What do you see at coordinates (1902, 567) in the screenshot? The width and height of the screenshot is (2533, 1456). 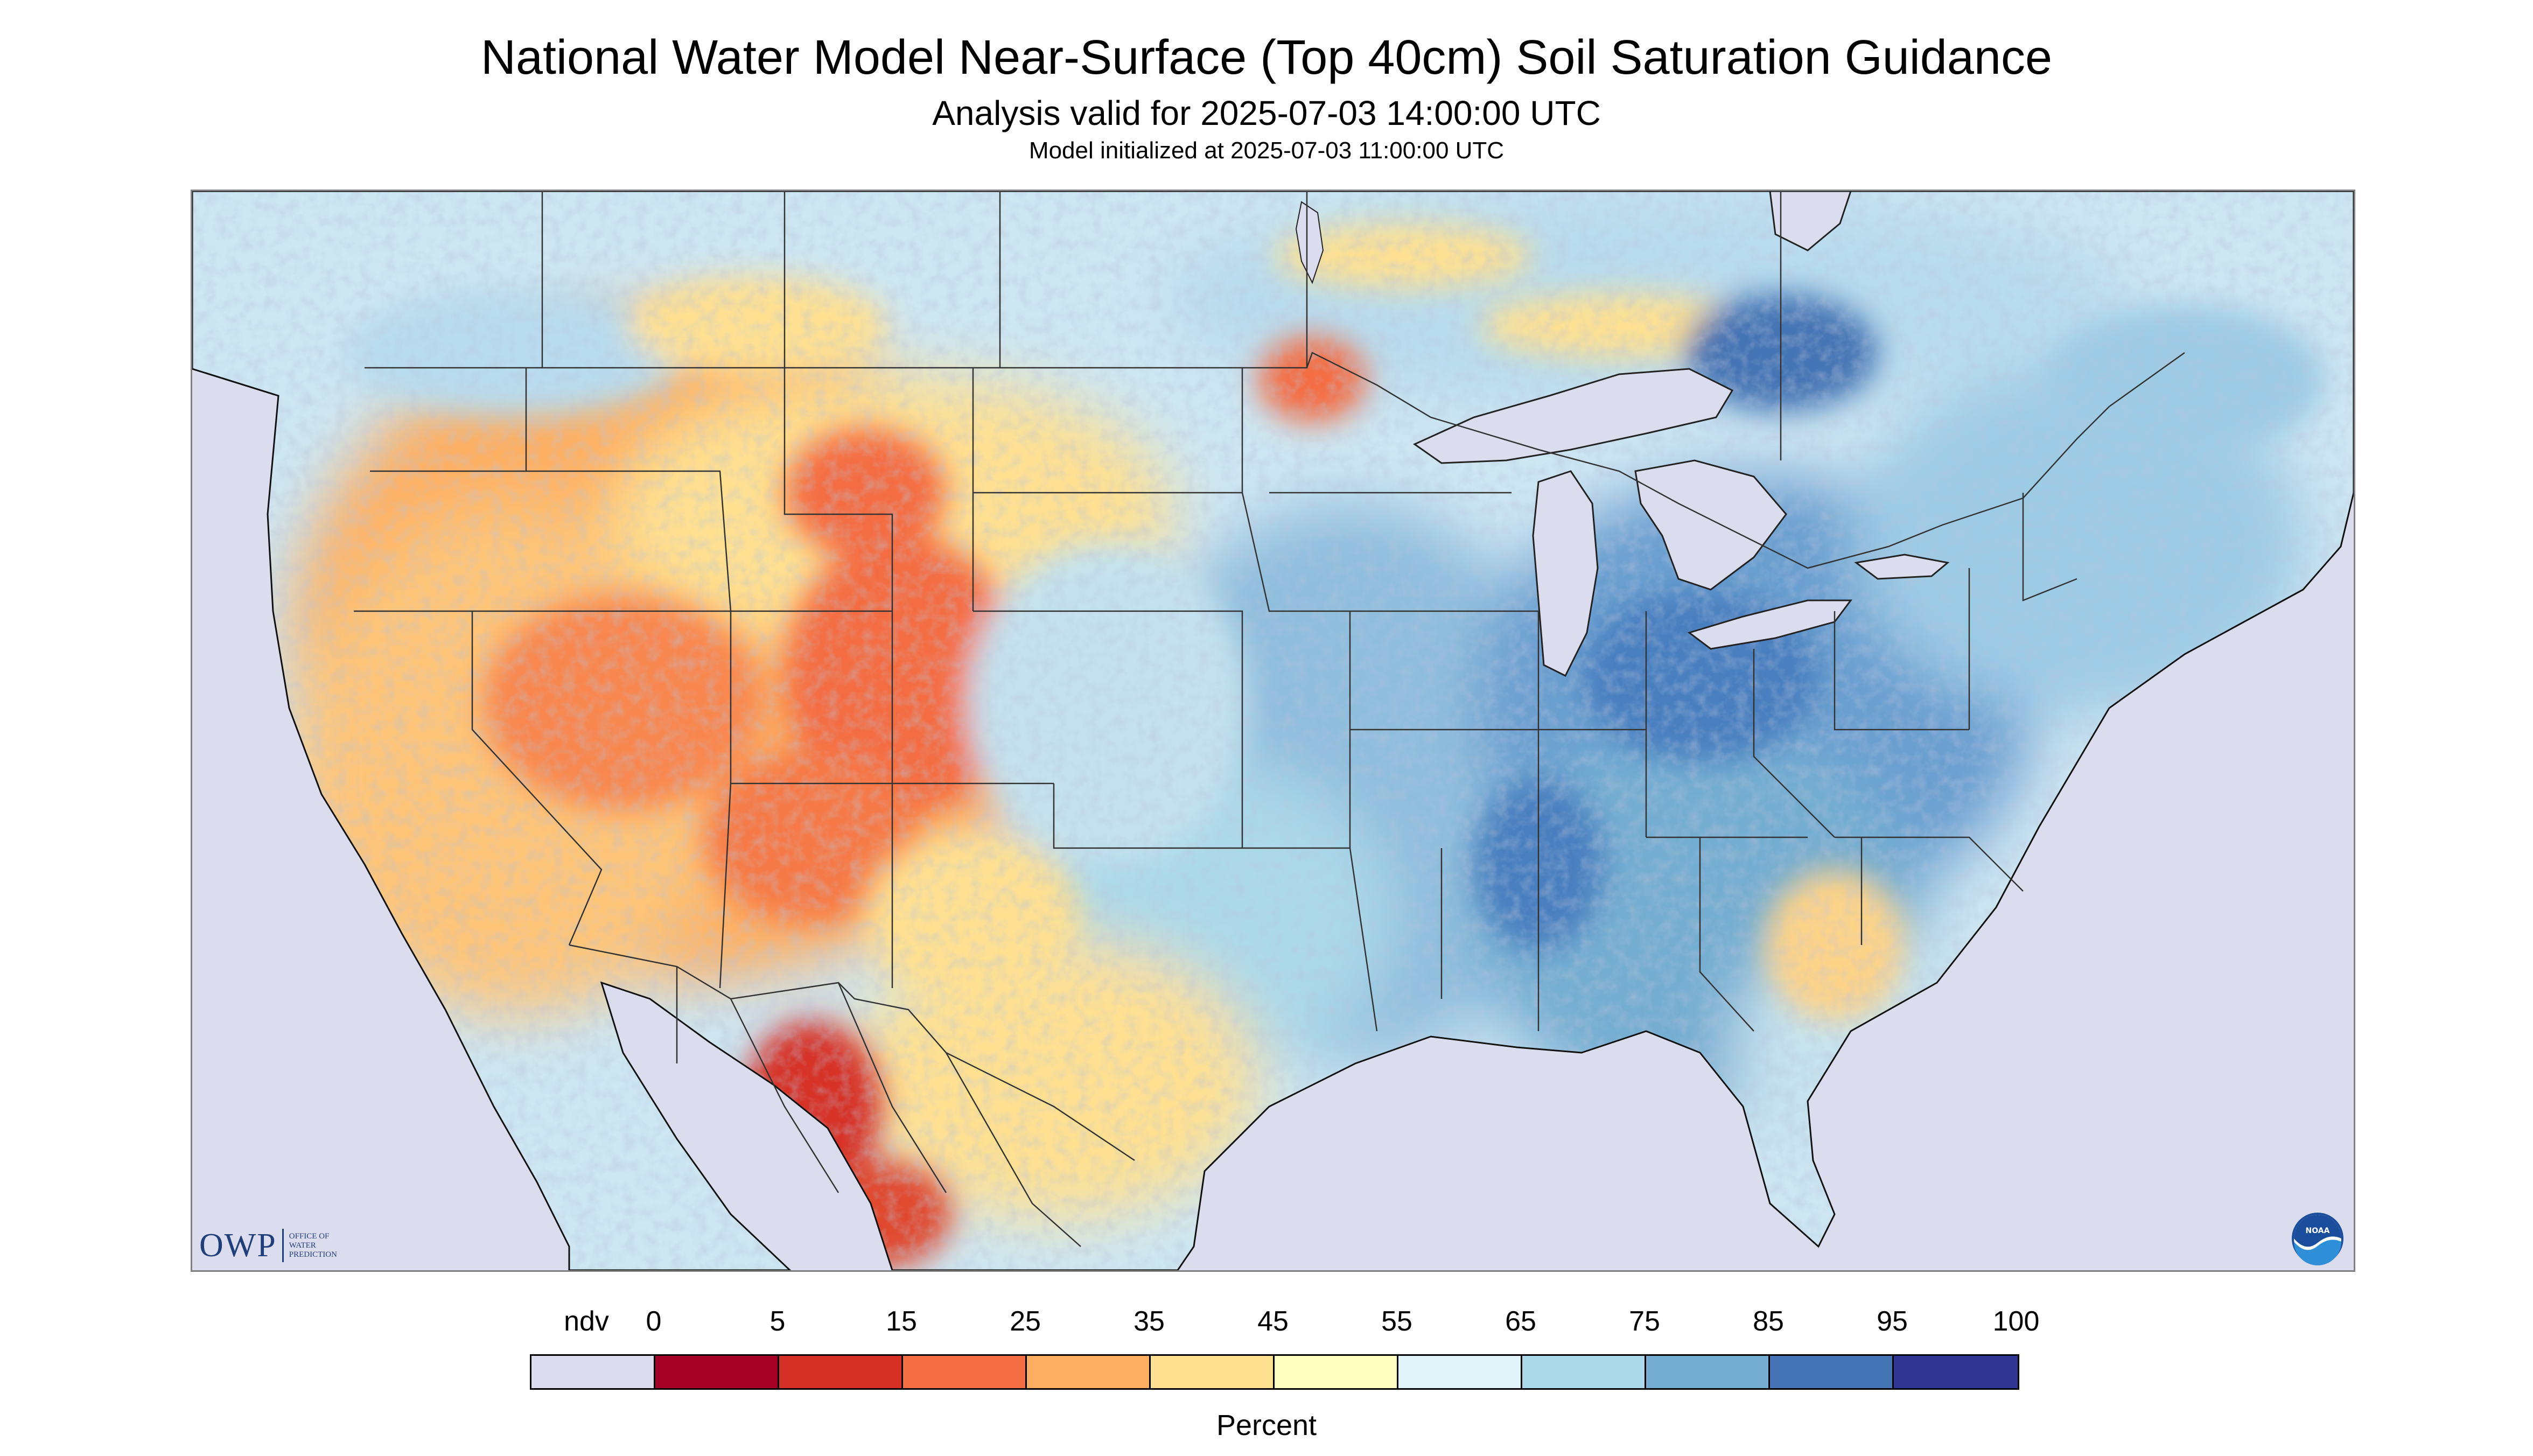 I see `lake-ontario` at bounding box center [1902, 567].